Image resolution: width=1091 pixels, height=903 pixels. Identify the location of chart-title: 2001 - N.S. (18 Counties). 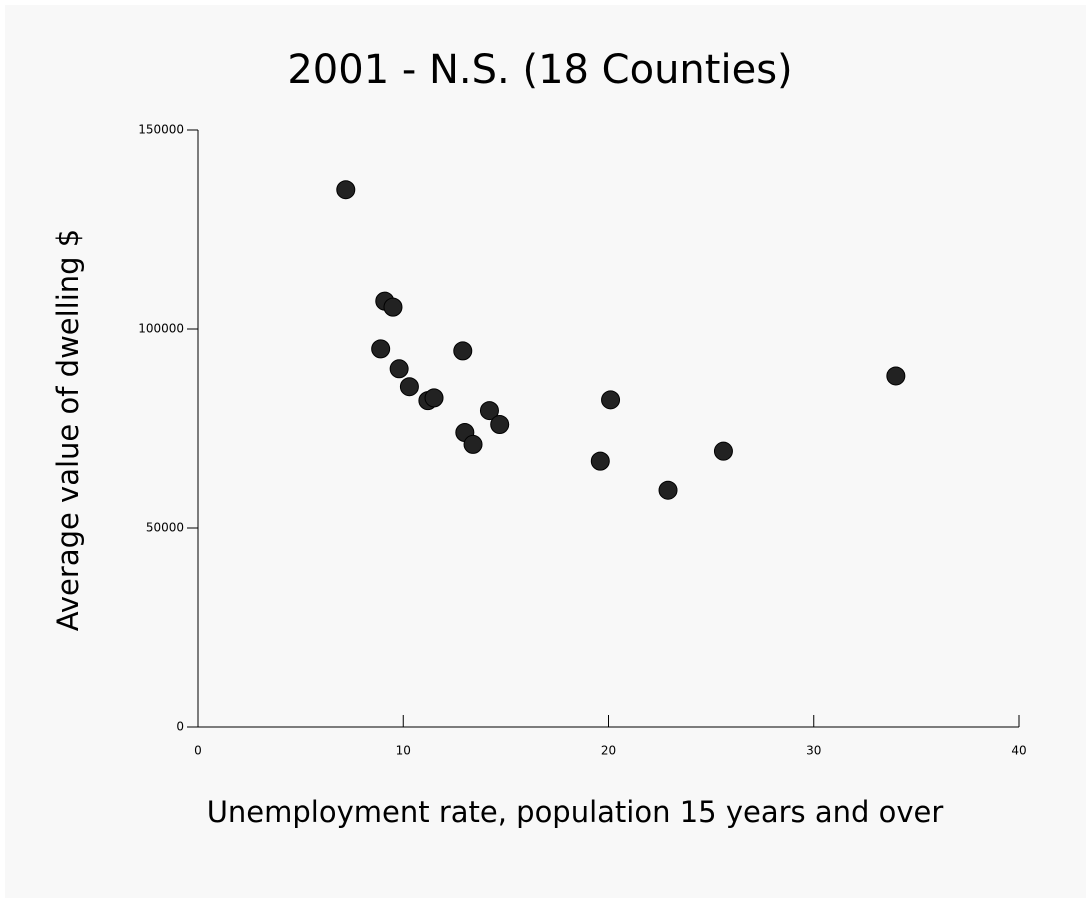
(539, 70).